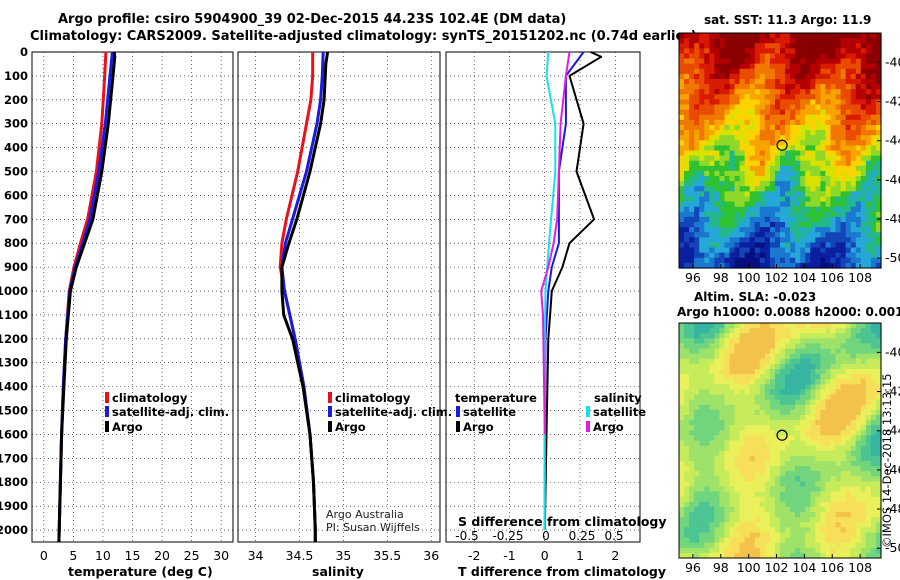 The width and height of the screenshot is (900, 580). What do you see at coordinates (103, 555) in the screenshot?
I see `x-tick-label: 10` at bounding box center [103, 555].